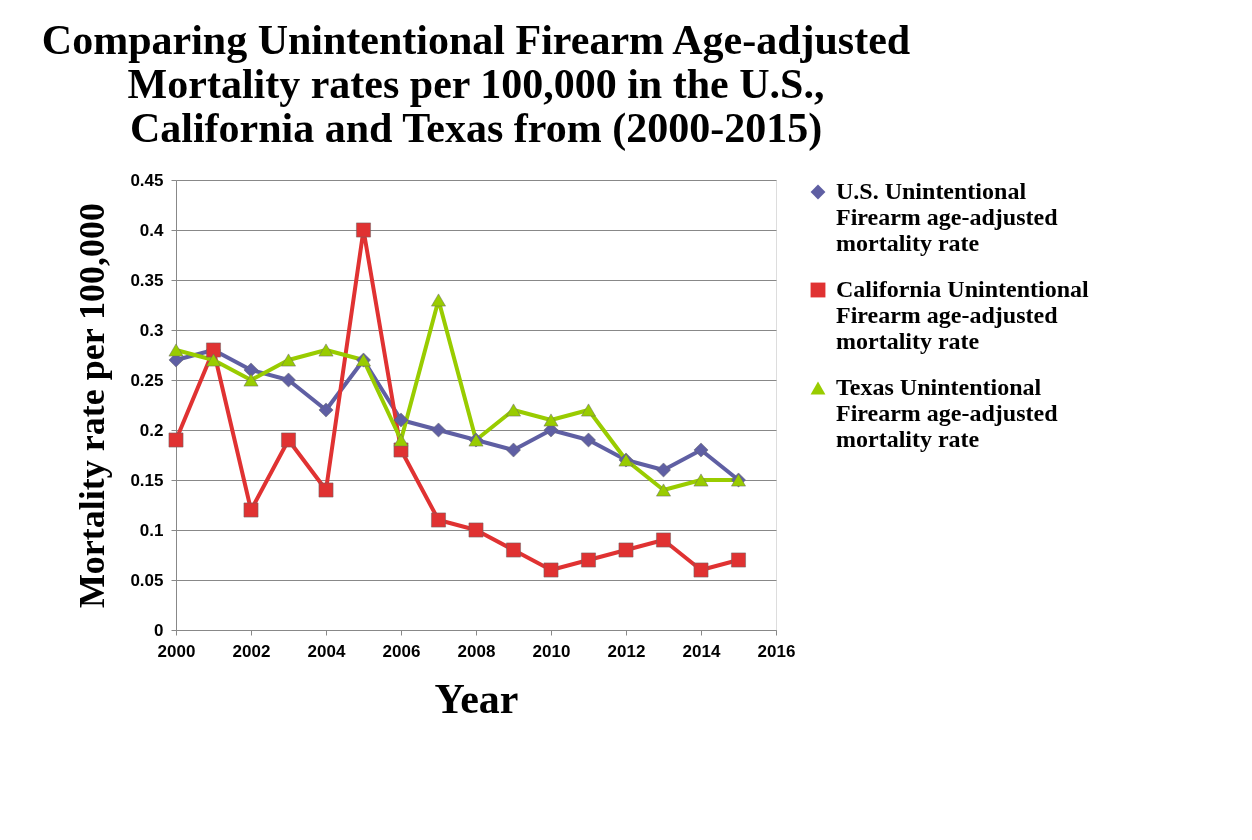  Describe the element at coordinates (476, 651) in the screenshot. I see `x-tick-label: 2008` at that location.